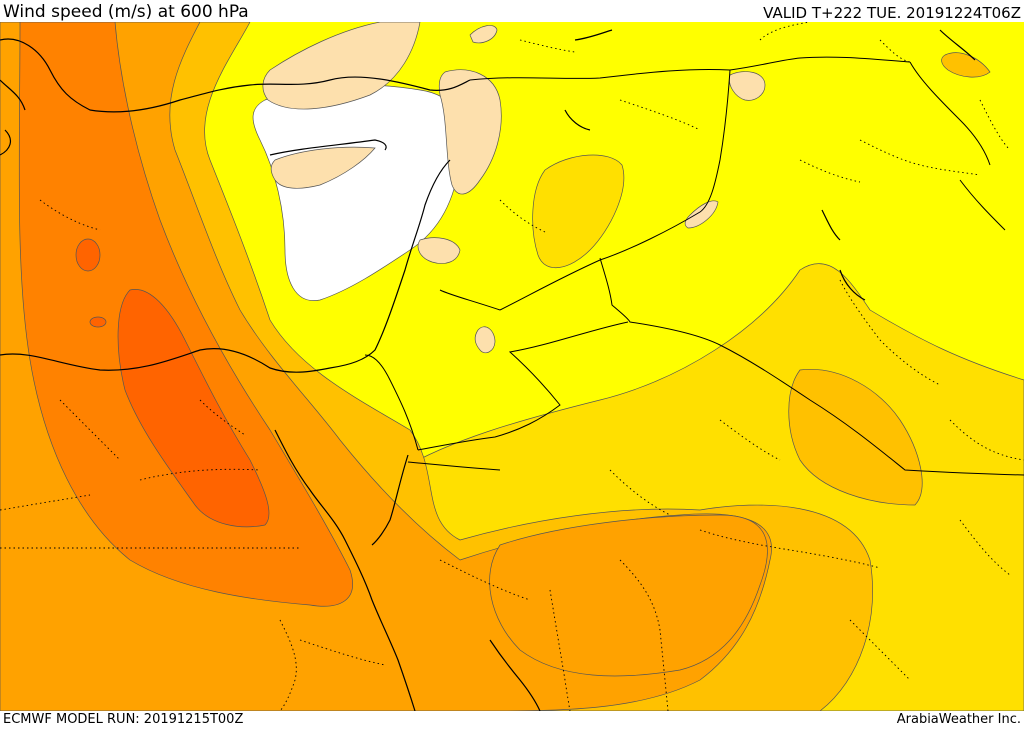 The image size is (1024, 729). I want to click on field-light-tan-gulf, so click(701, 214).